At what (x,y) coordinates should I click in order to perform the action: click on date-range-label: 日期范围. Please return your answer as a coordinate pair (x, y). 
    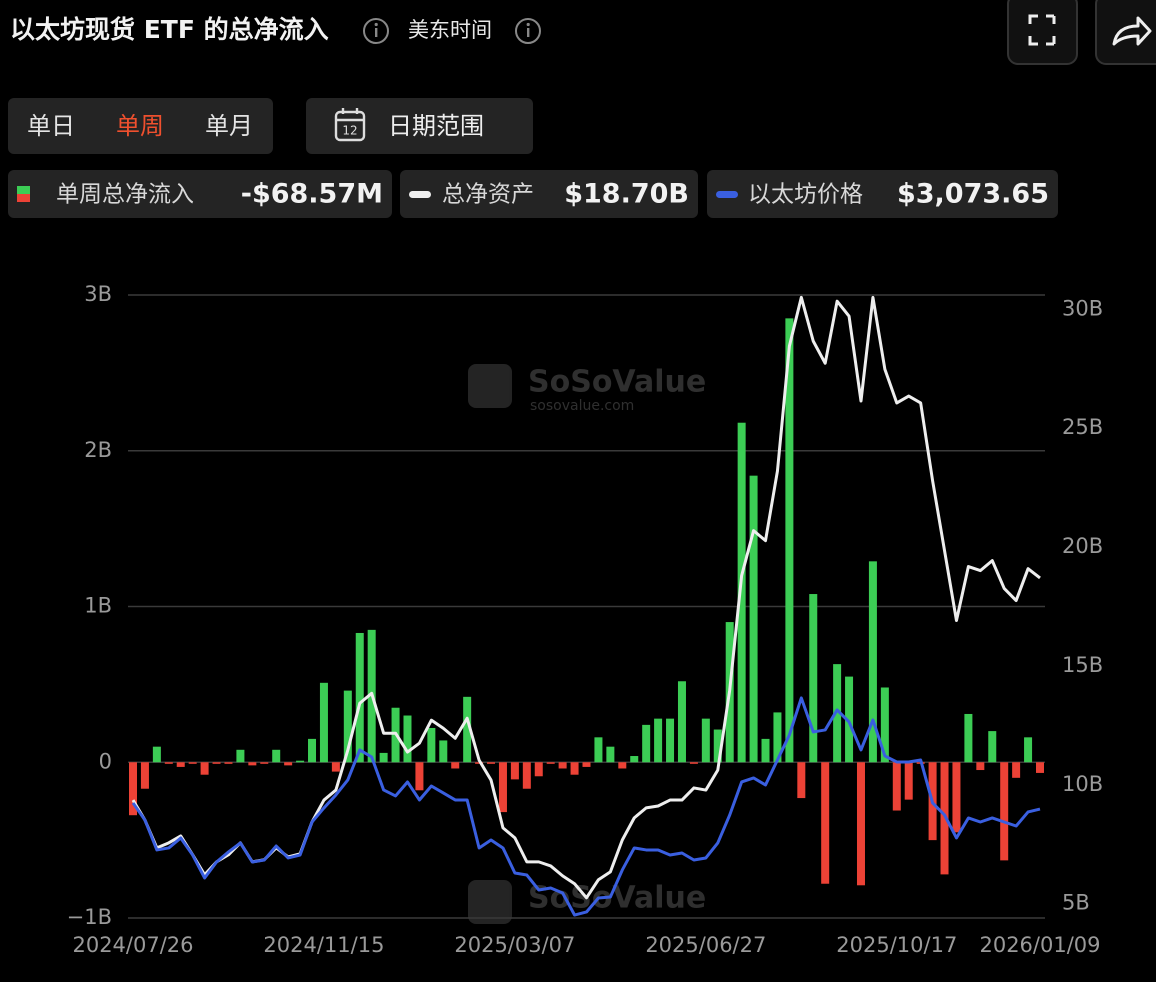
    Looking at the image, I should click on (436, 126).